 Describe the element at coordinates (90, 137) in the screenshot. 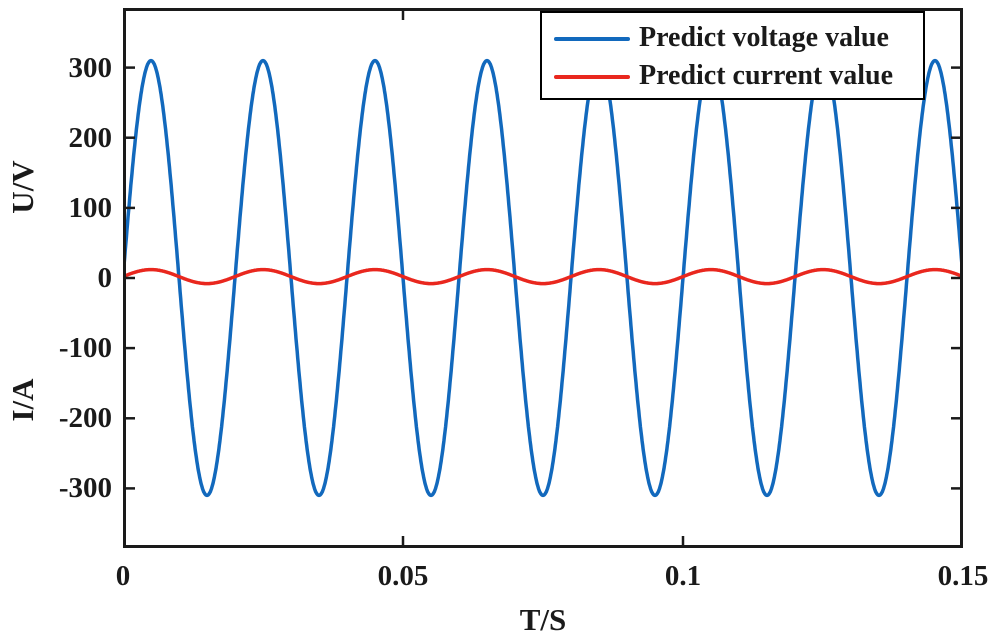

I see `y-tick-label: 200` at that location.